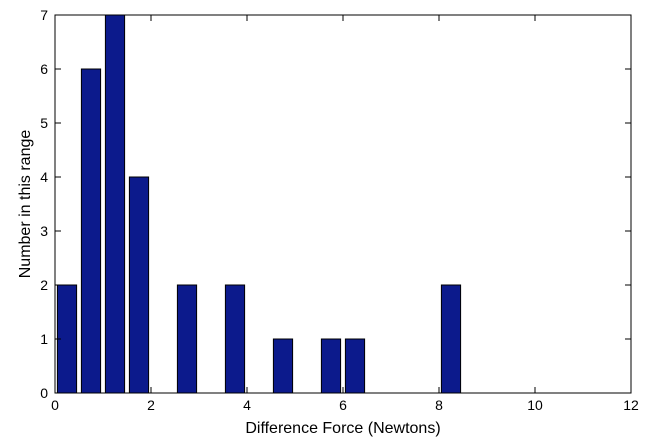  I want to click on y-tick-label: 0, so click(44, 393).